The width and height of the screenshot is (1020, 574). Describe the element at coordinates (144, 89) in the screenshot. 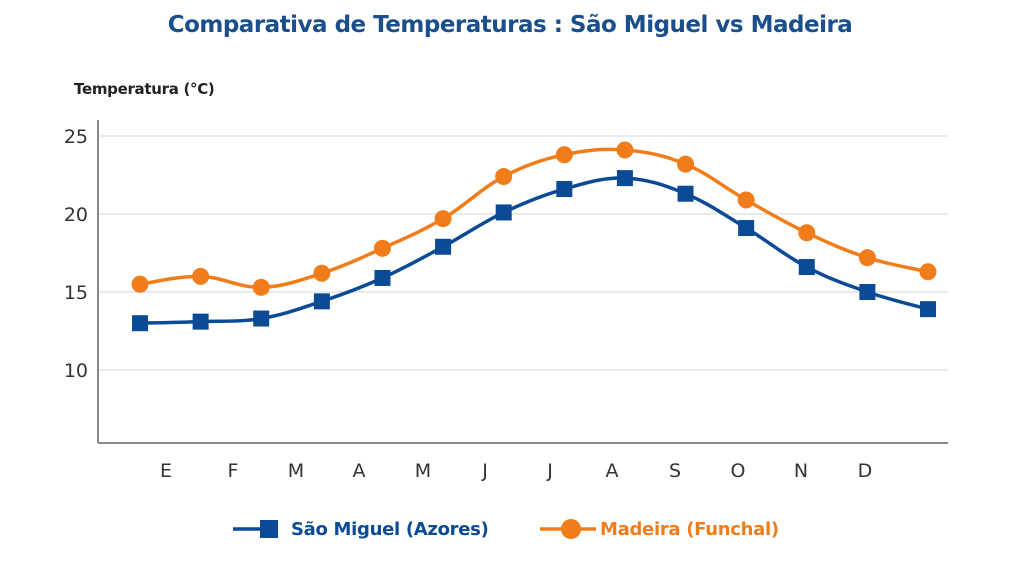

I see `y-axis-label: Temperatura (°C)` at that location.